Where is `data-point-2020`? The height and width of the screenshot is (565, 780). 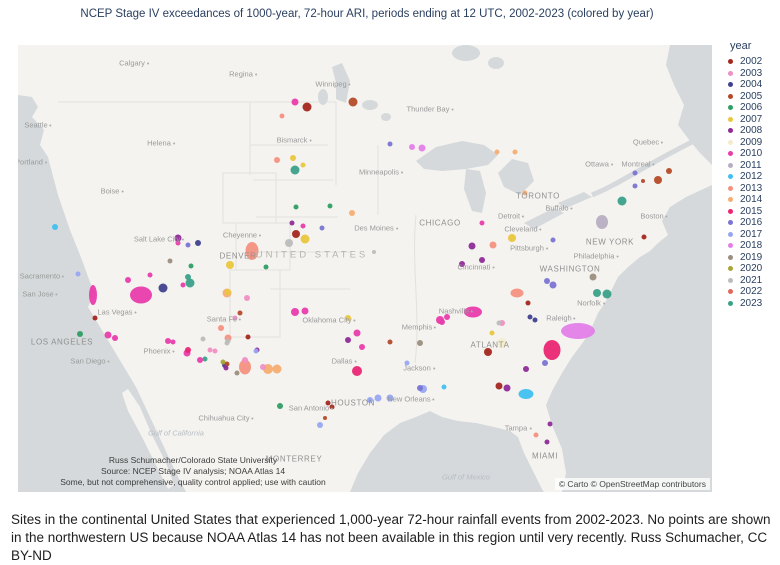 data-point-2020 is located at coordinates (223, 362).